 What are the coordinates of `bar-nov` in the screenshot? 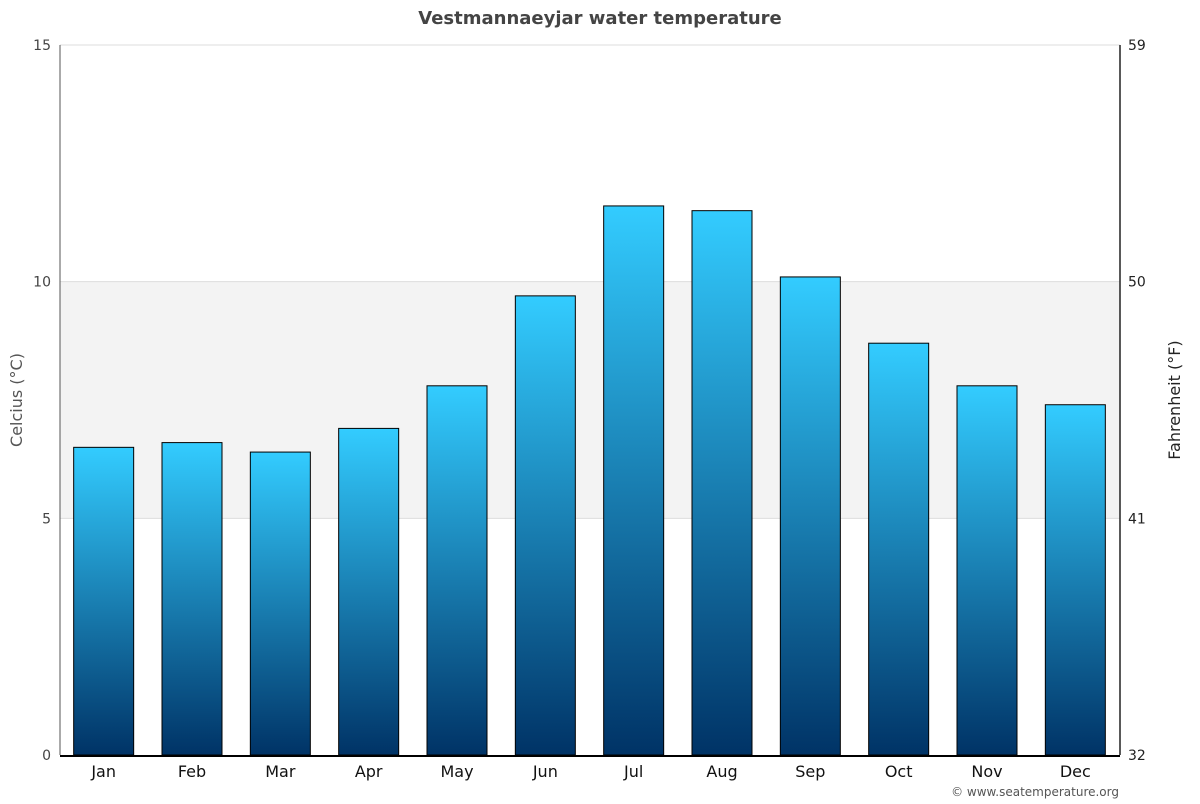 It's located at (987, 570).